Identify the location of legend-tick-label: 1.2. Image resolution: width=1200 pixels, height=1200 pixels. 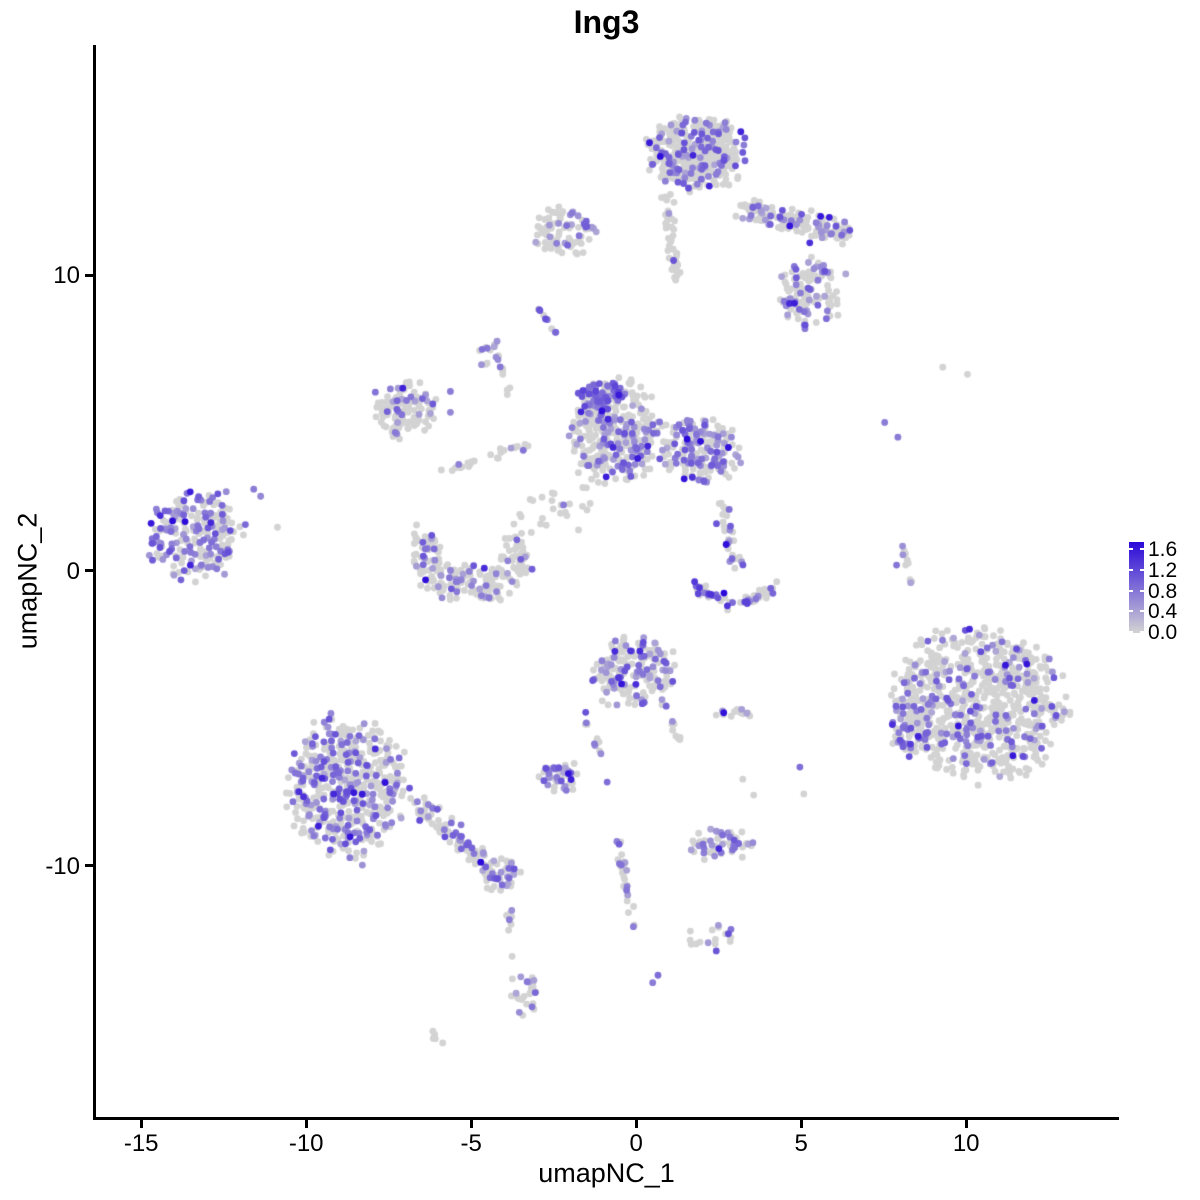
(1163, 570).